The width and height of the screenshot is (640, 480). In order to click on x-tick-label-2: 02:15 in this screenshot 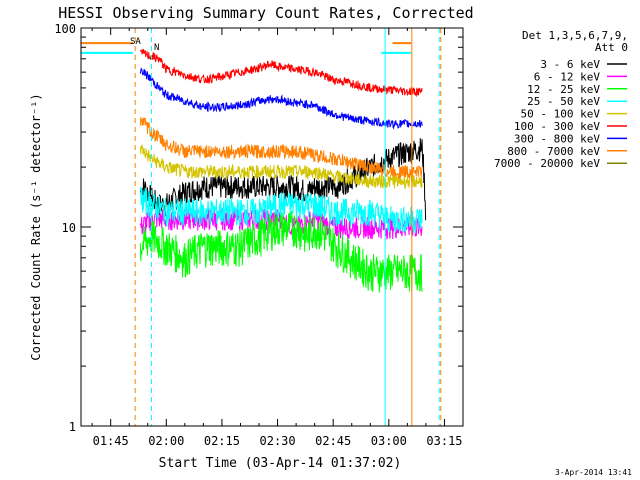, I will do `click(222, 441)`.